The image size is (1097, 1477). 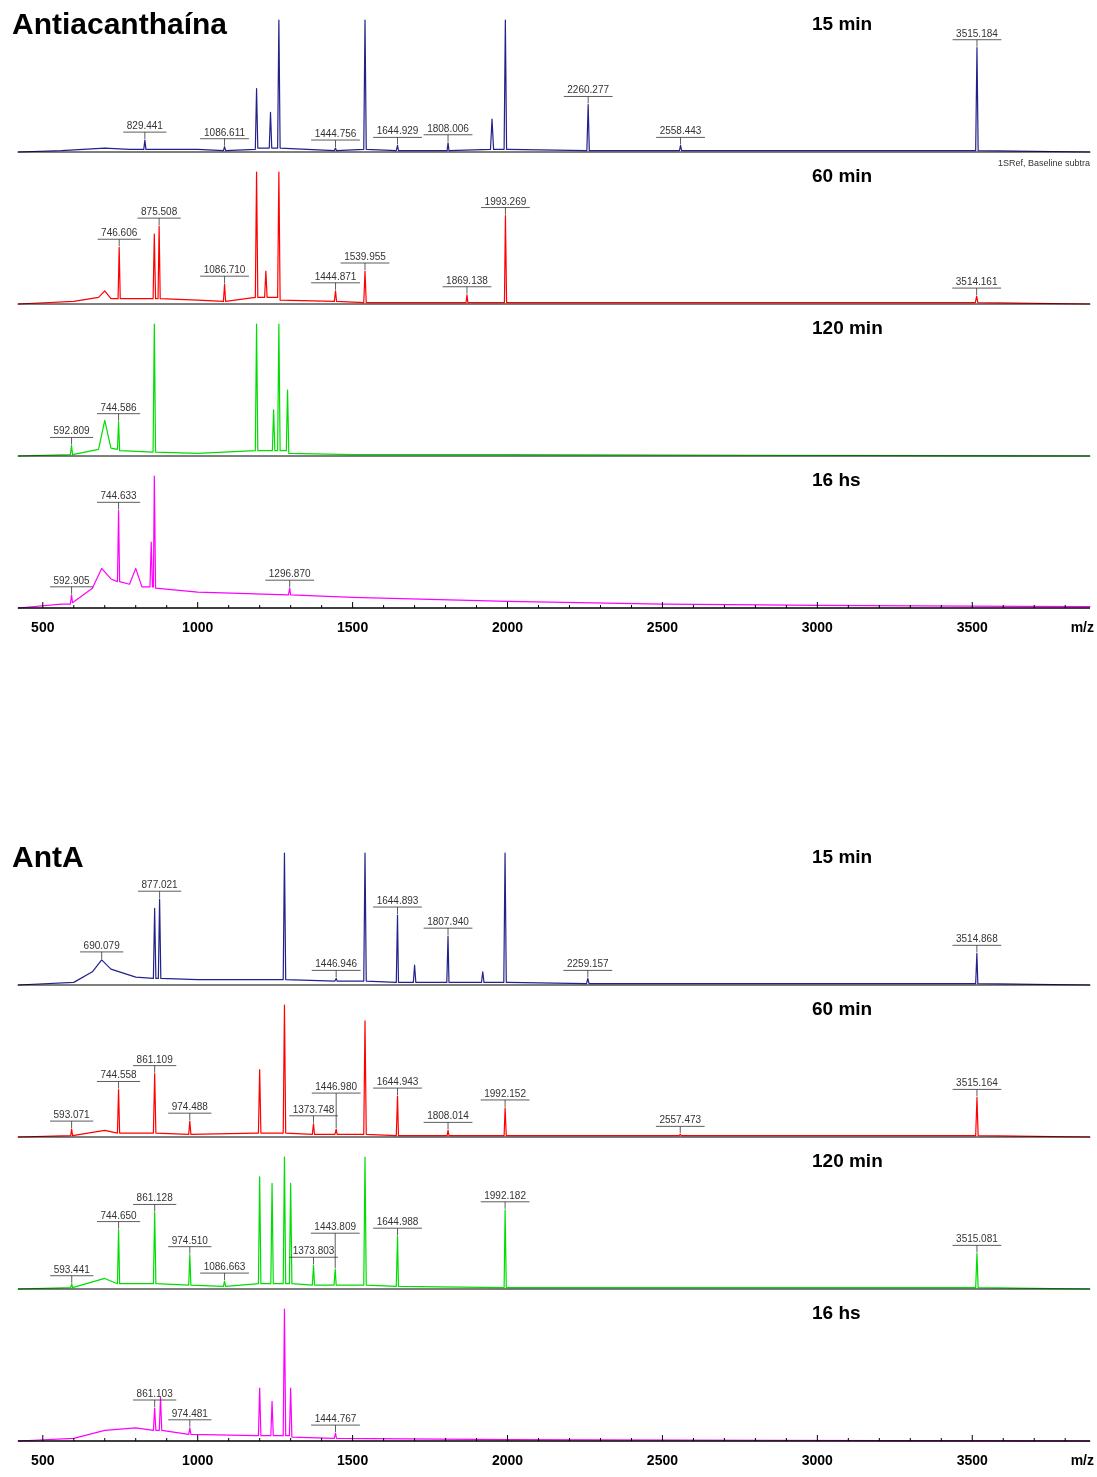 What do you see at coordinates (289, 574) in the screenshot?
I see `annotation: 1296.870` at bounding box center [289, 574].